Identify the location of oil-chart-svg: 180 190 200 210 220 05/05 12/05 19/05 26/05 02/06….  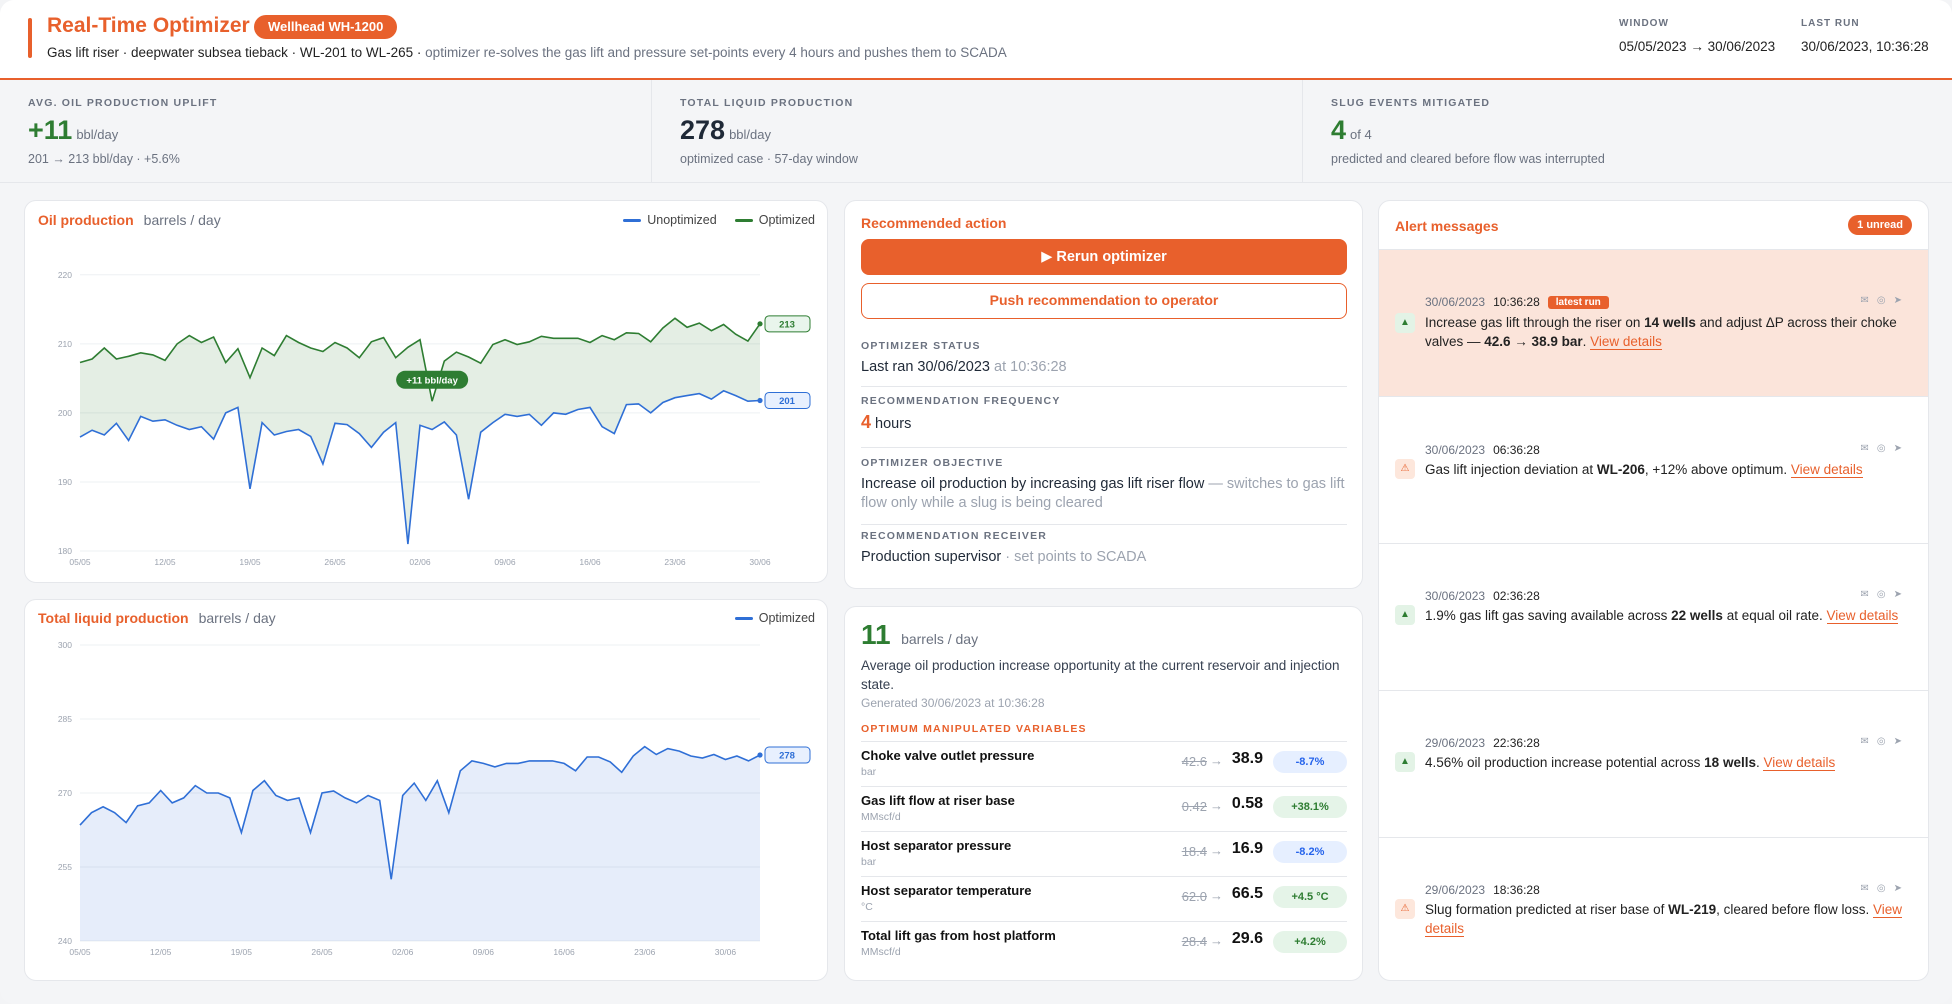
(434, 418).